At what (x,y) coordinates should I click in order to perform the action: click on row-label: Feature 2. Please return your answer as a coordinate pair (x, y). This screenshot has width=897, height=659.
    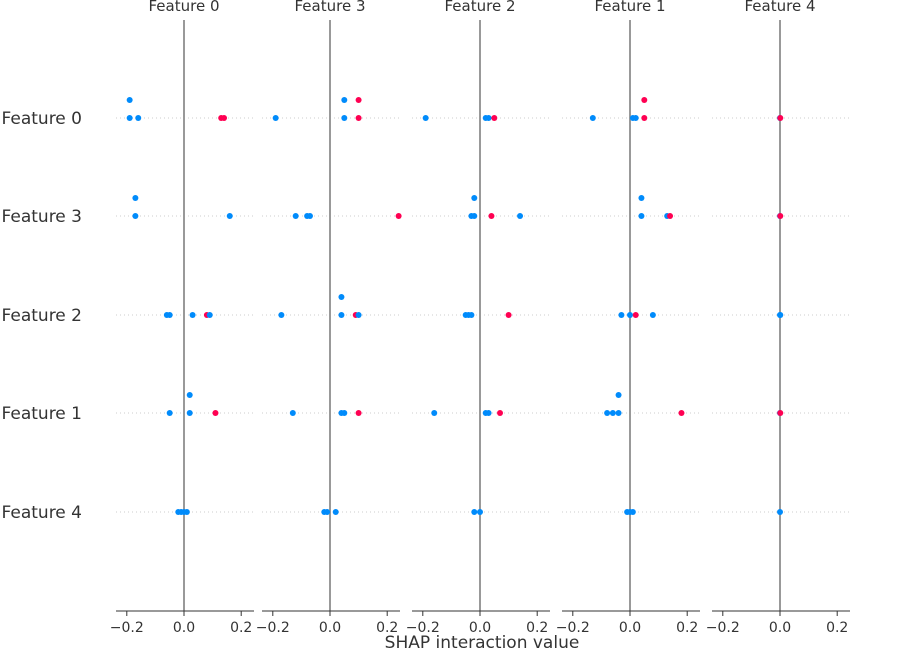
    Looking at the image, I should click on (42, 316).